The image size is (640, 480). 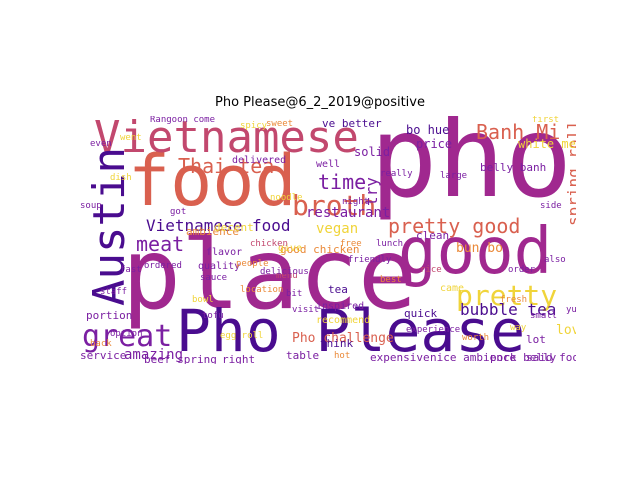 I want to click on cloud-word: got, so click(x=178, y=212).